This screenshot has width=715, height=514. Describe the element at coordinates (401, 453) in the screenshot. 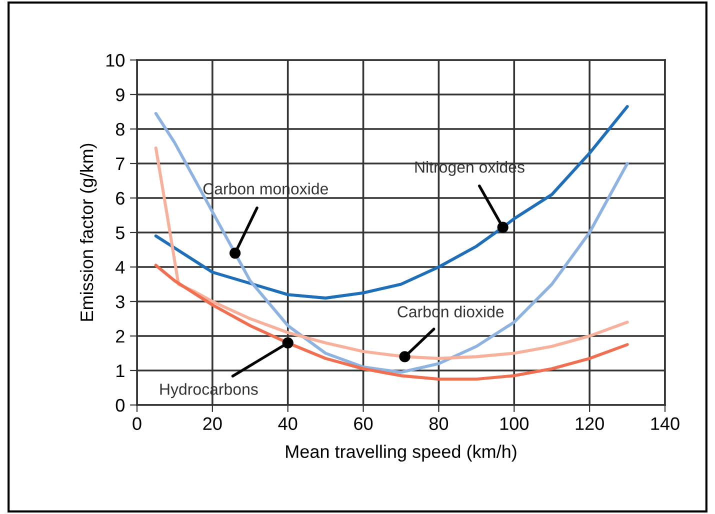

I see `x-axis-title: Mean travelling speed (km/h)` at that location.